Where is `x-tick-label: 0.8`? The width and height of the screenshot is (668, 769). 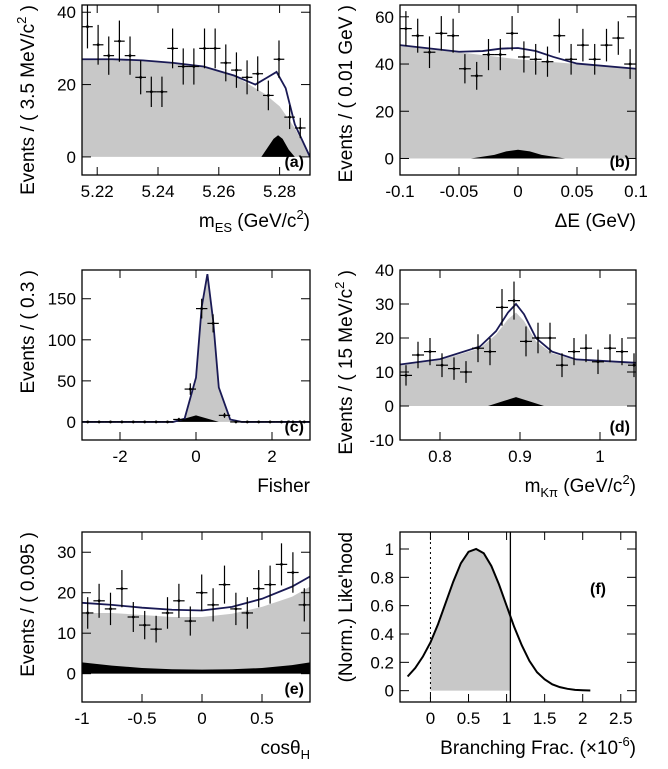
x-tick-label: 0.8 is located at coordinates (440, 456).